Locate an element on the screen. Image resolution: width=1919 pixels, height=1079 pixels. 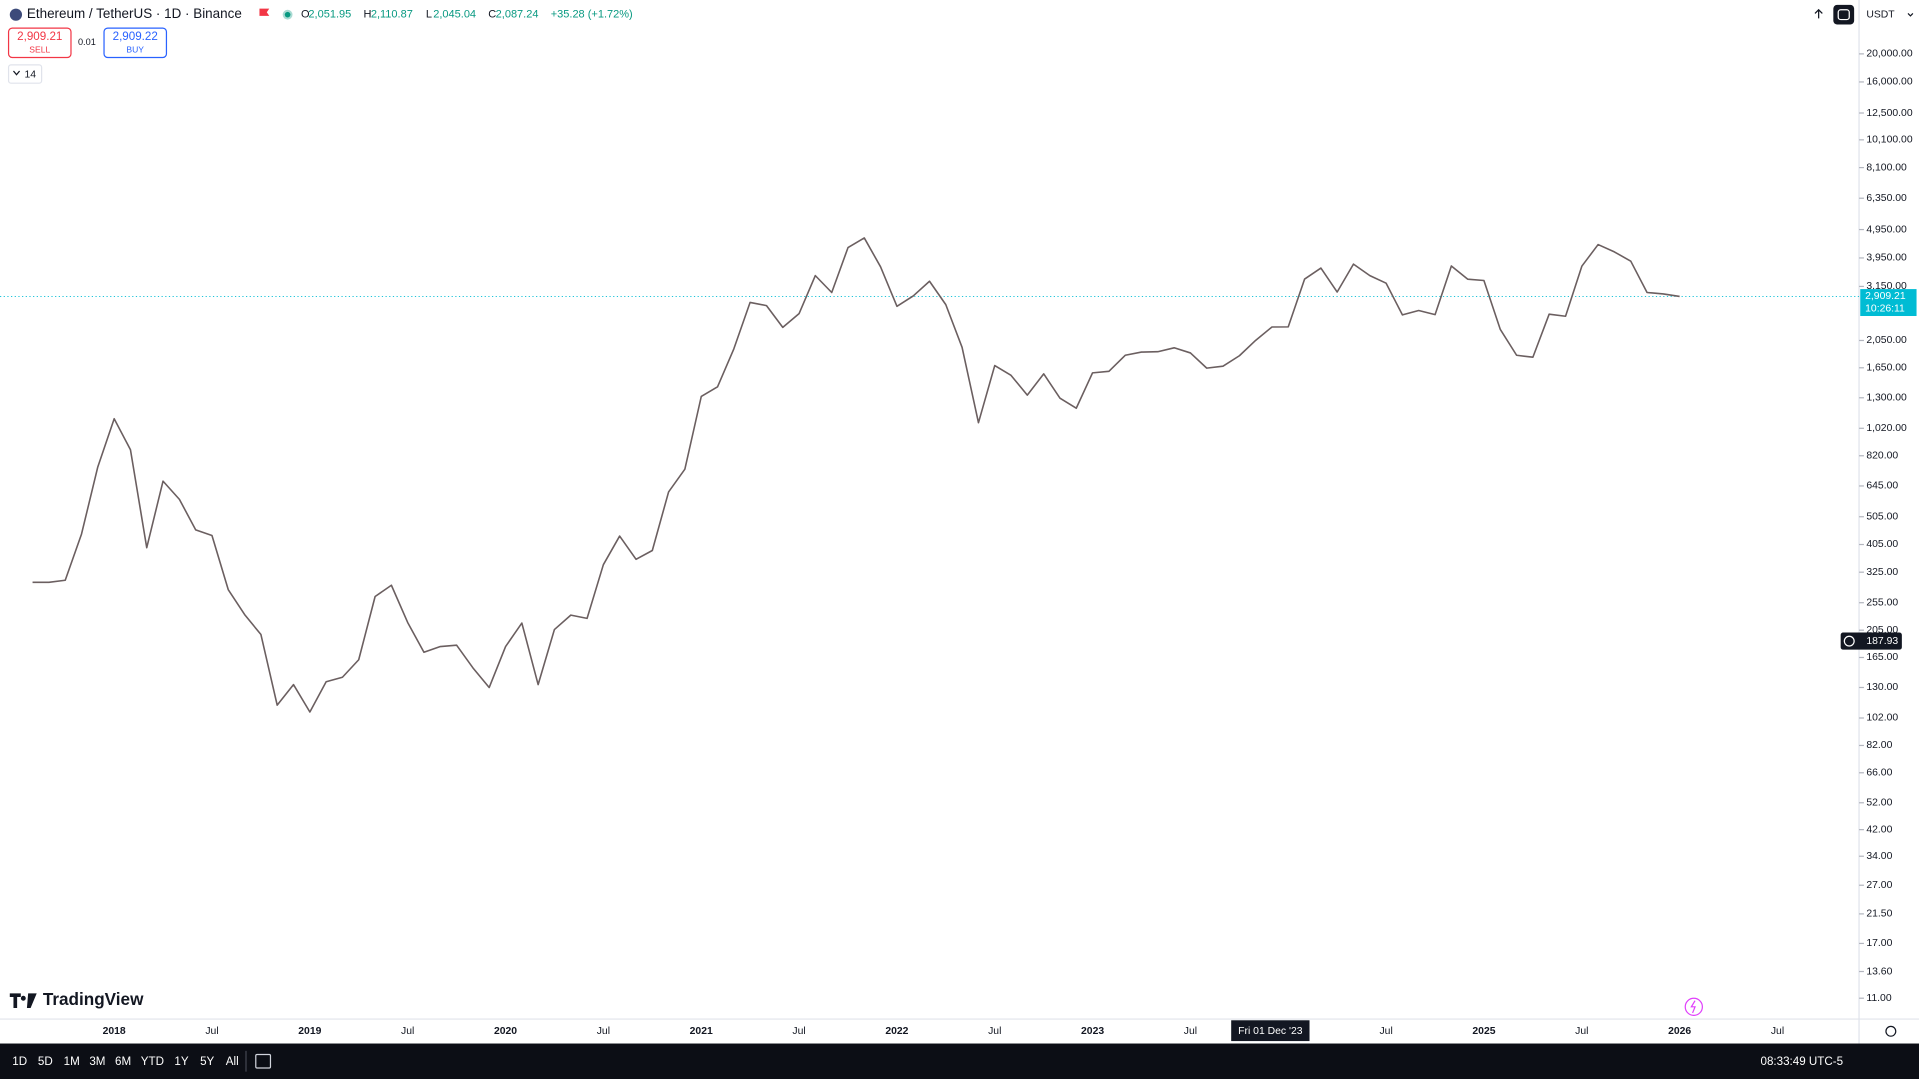
x-tick-label: 2023 is located at coordinates (1092, 1031).